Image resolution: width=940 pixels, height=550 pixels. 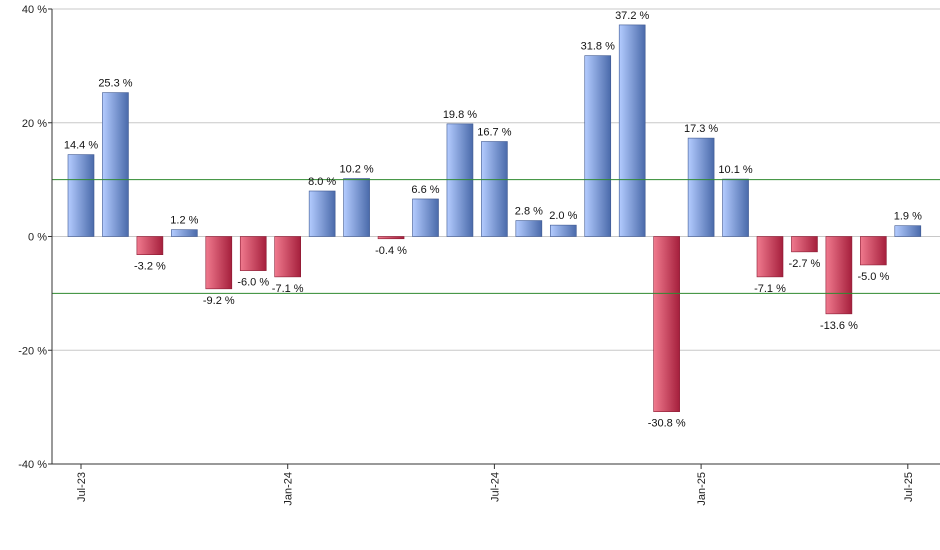 I want to click on data-label: -5.0 %, so click(x=873, y=277).